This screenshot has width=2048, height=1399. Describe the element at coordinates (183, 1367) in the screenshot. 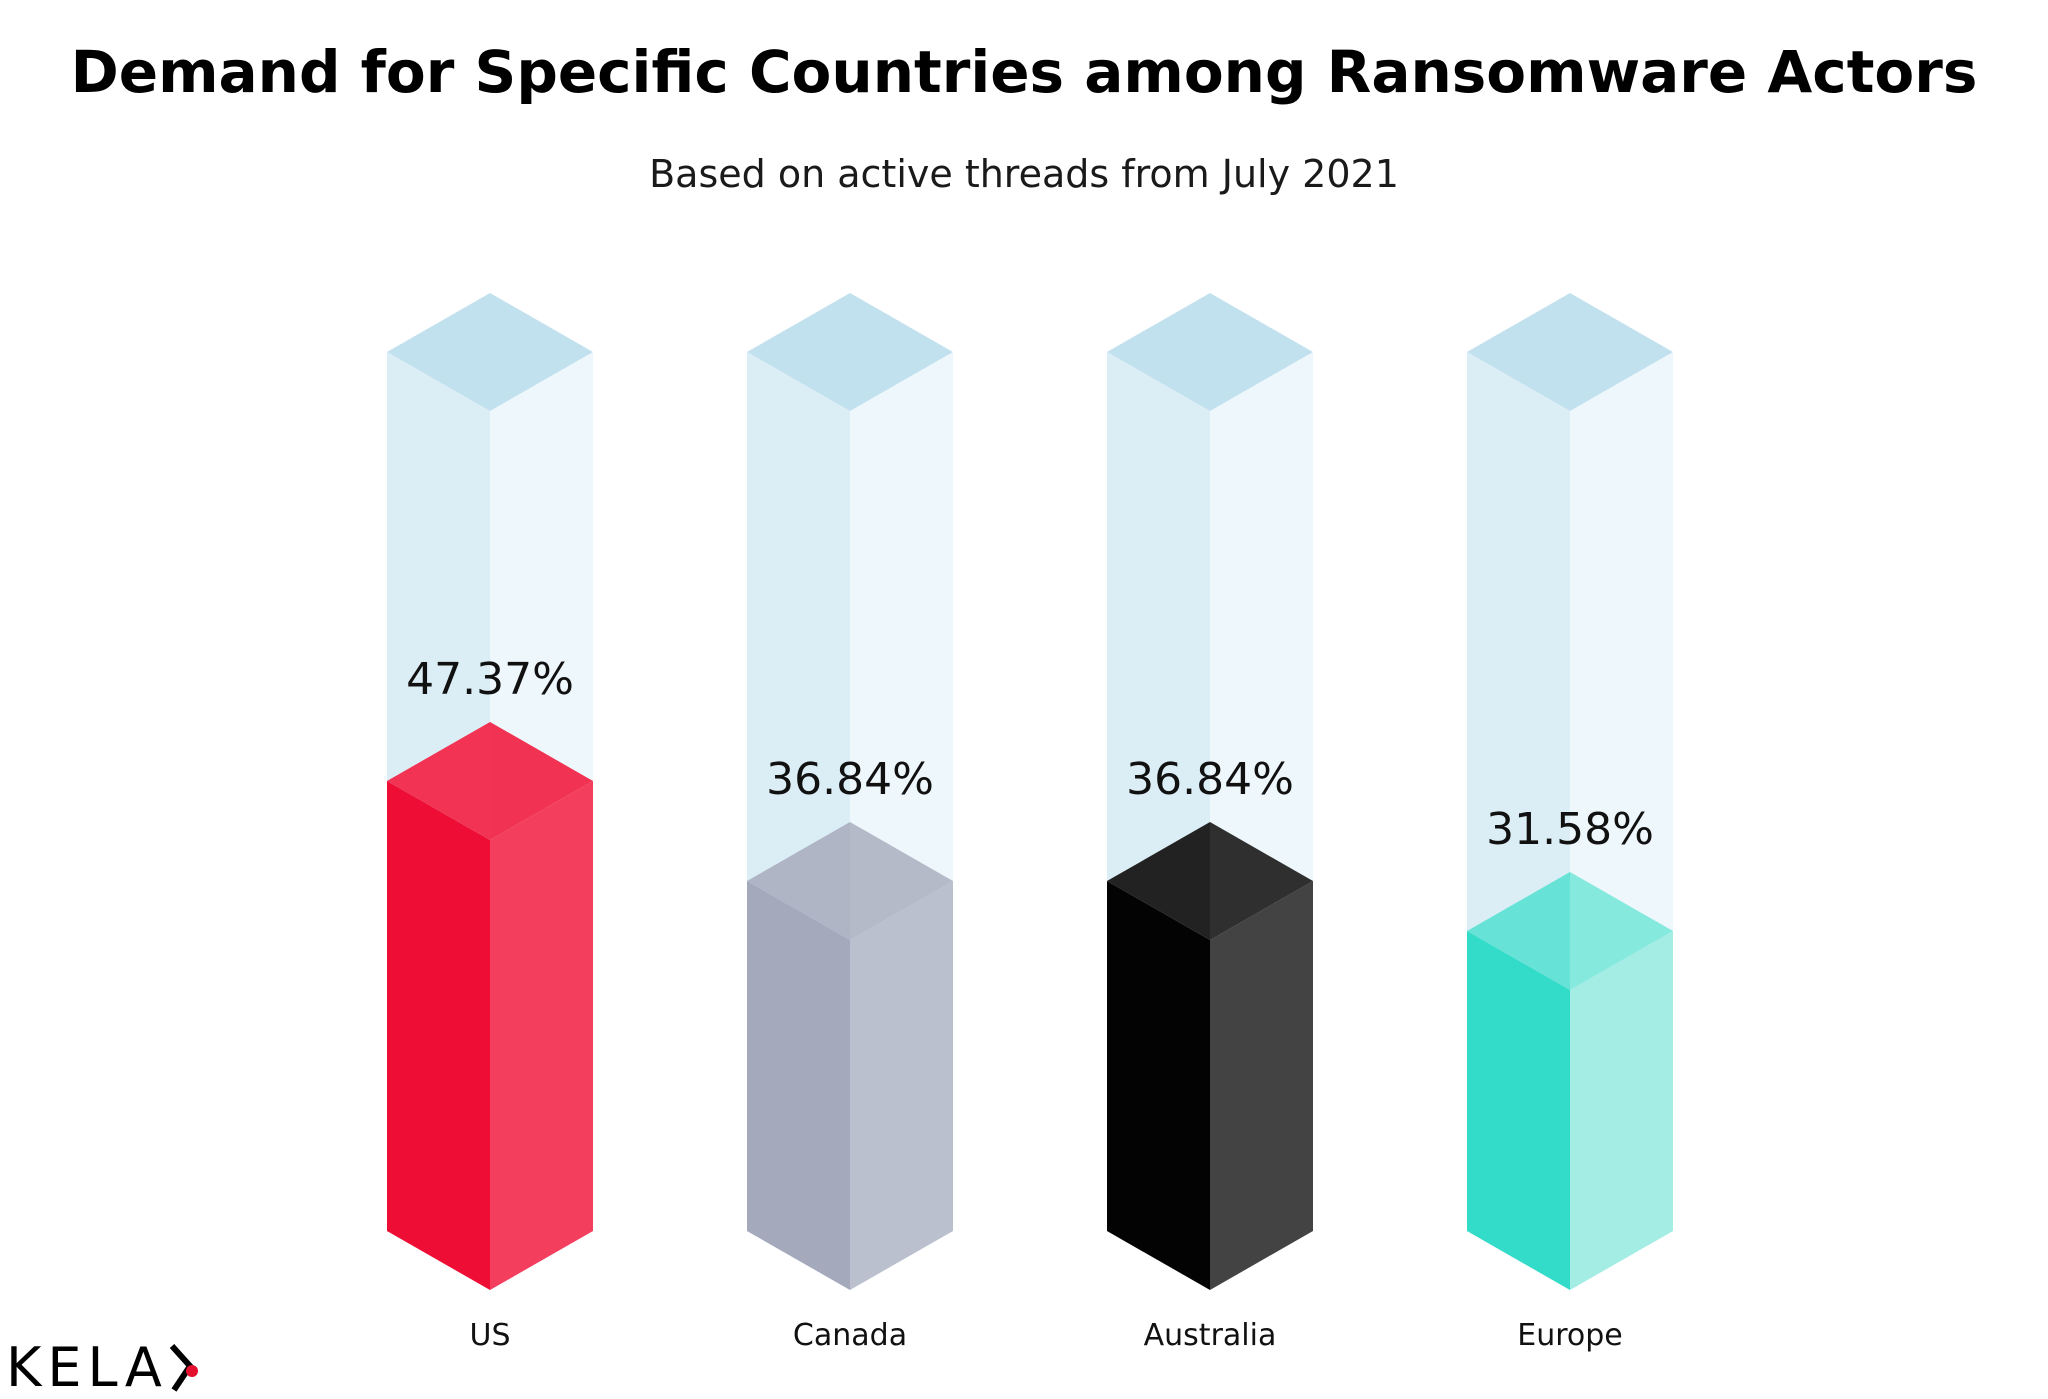

I see `kela-logo-mark-icon` at that location.